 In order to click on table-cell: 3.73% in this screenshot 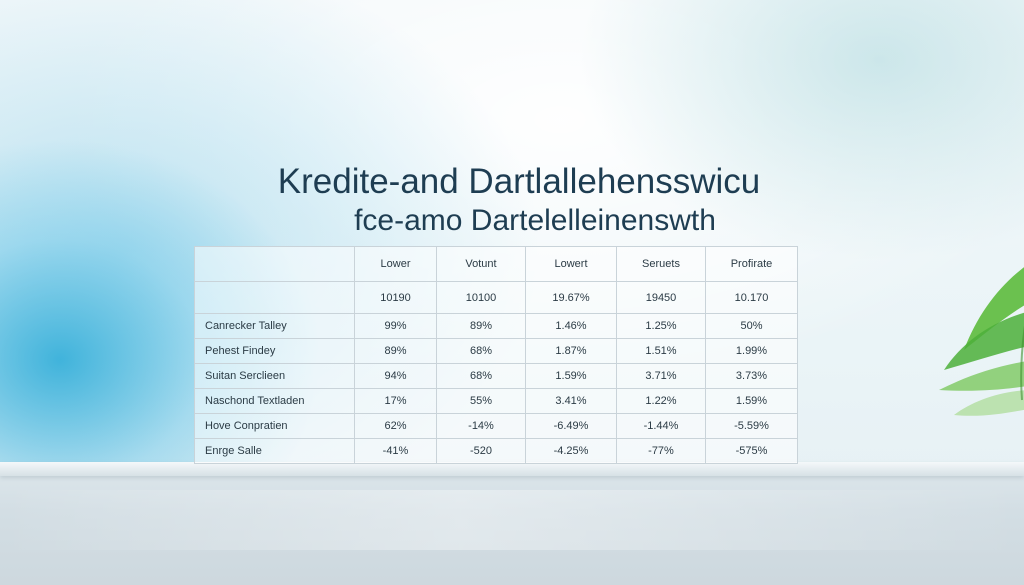, I will do `click(751, 376)`.